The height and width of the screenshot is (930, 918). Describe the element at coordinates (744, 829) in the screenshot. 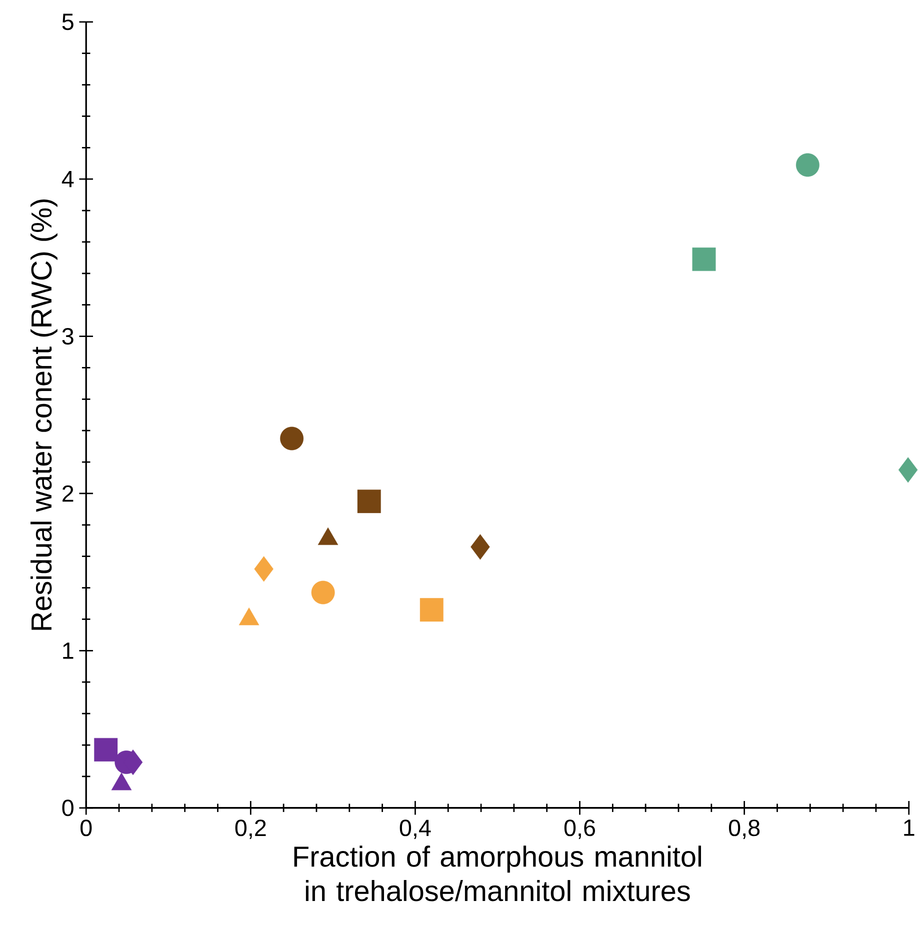

I see `x-tick-label: 0,8` at that location.